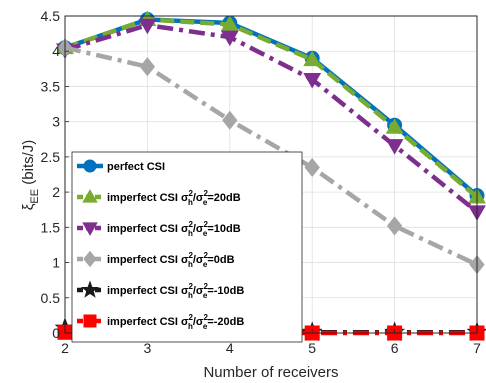 The image size is (486, 383). Describe the element at coordinates (312, 348) in the screenshot. I see `x-tick-label: 5` at that location.